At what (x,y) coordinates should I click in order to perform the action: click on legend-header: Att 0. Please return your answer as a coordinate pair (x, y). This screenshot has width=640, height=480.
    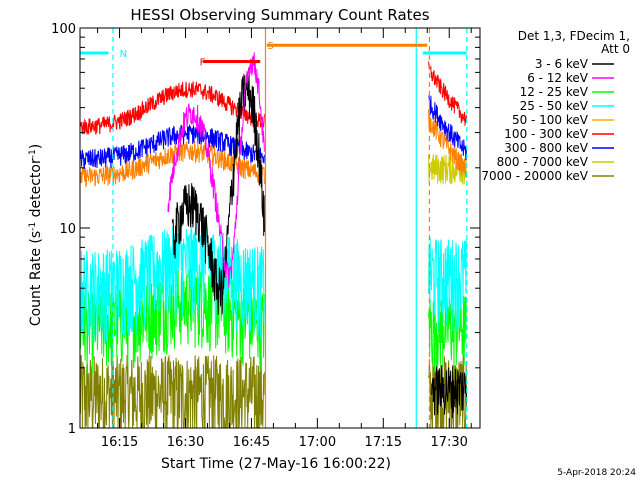
    Looking at the image, I should click on (615, 49).